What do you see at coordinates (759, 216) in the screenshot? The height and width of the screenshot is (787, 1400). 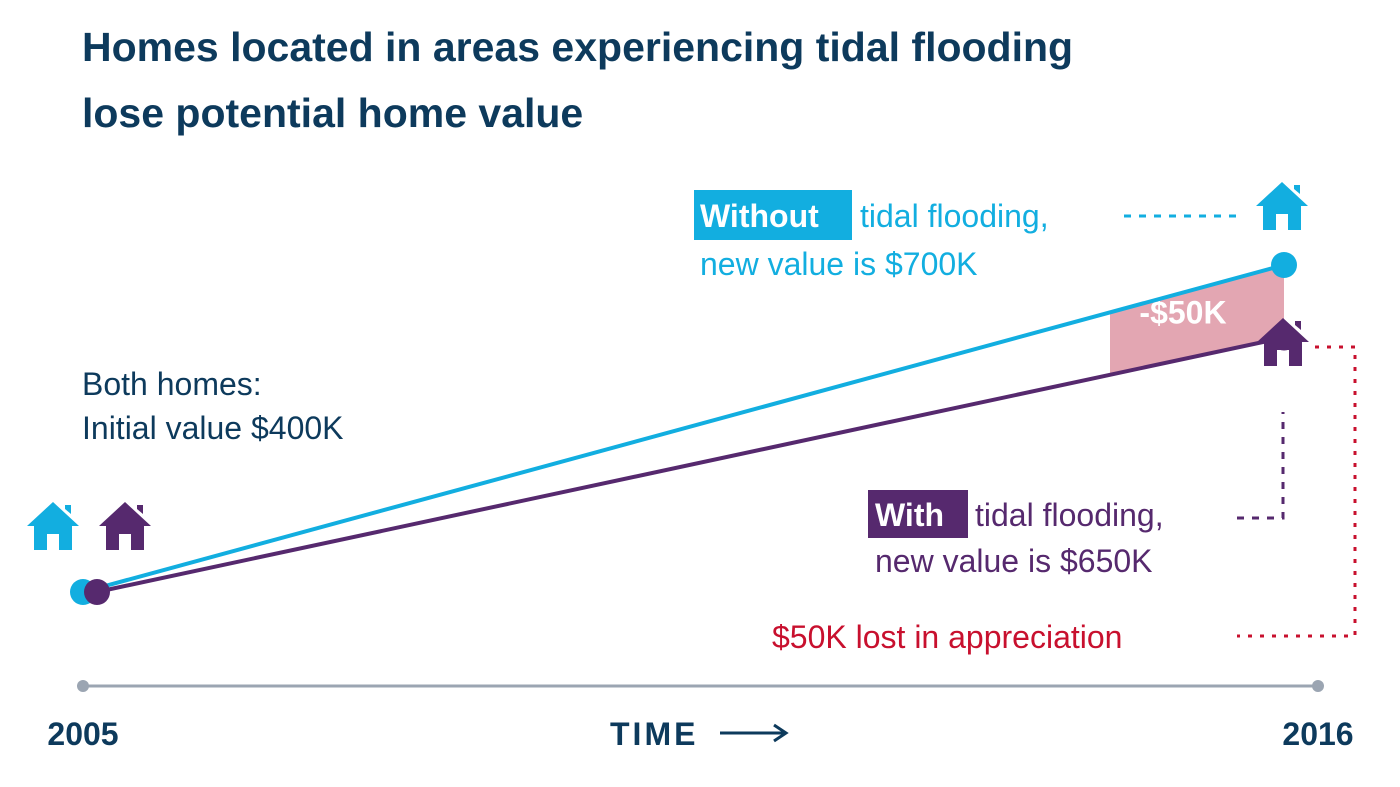 I see `without-highlight-text: Without` at bounding box center [759, 216].